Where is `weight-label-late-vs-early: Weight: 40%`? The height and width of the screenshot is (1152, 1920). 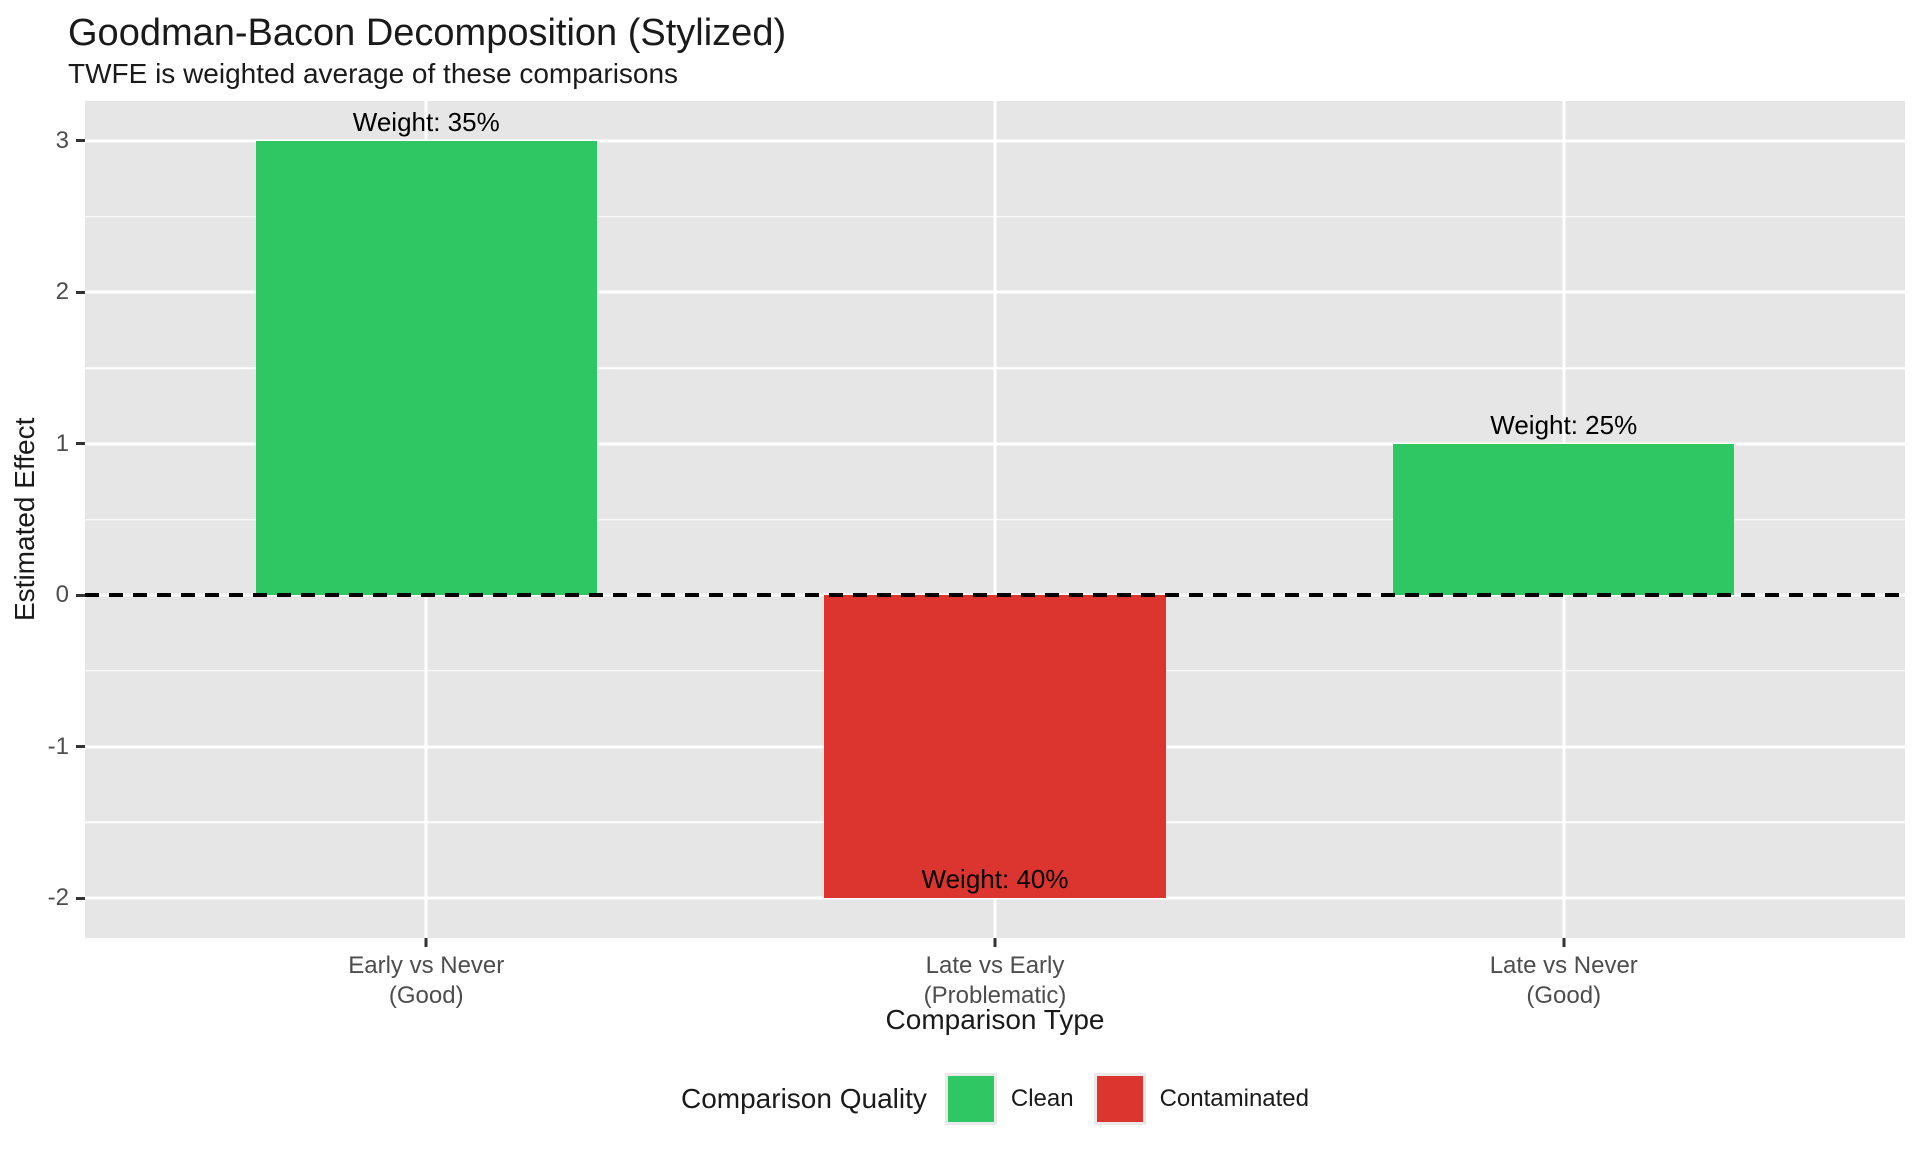
weight-label-late-vs-early: Weight: 40% is located at coordinates (995, 879).